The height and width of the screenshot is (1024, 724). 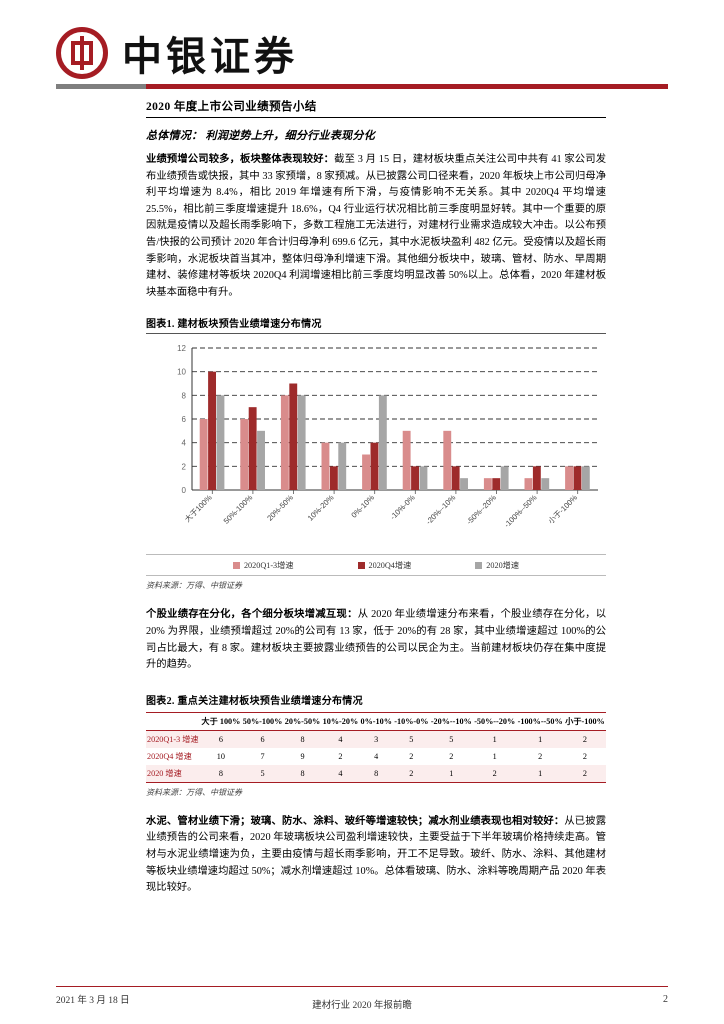 I want to click on table-col-header: -10%-0%, so click(x=411, y=721).